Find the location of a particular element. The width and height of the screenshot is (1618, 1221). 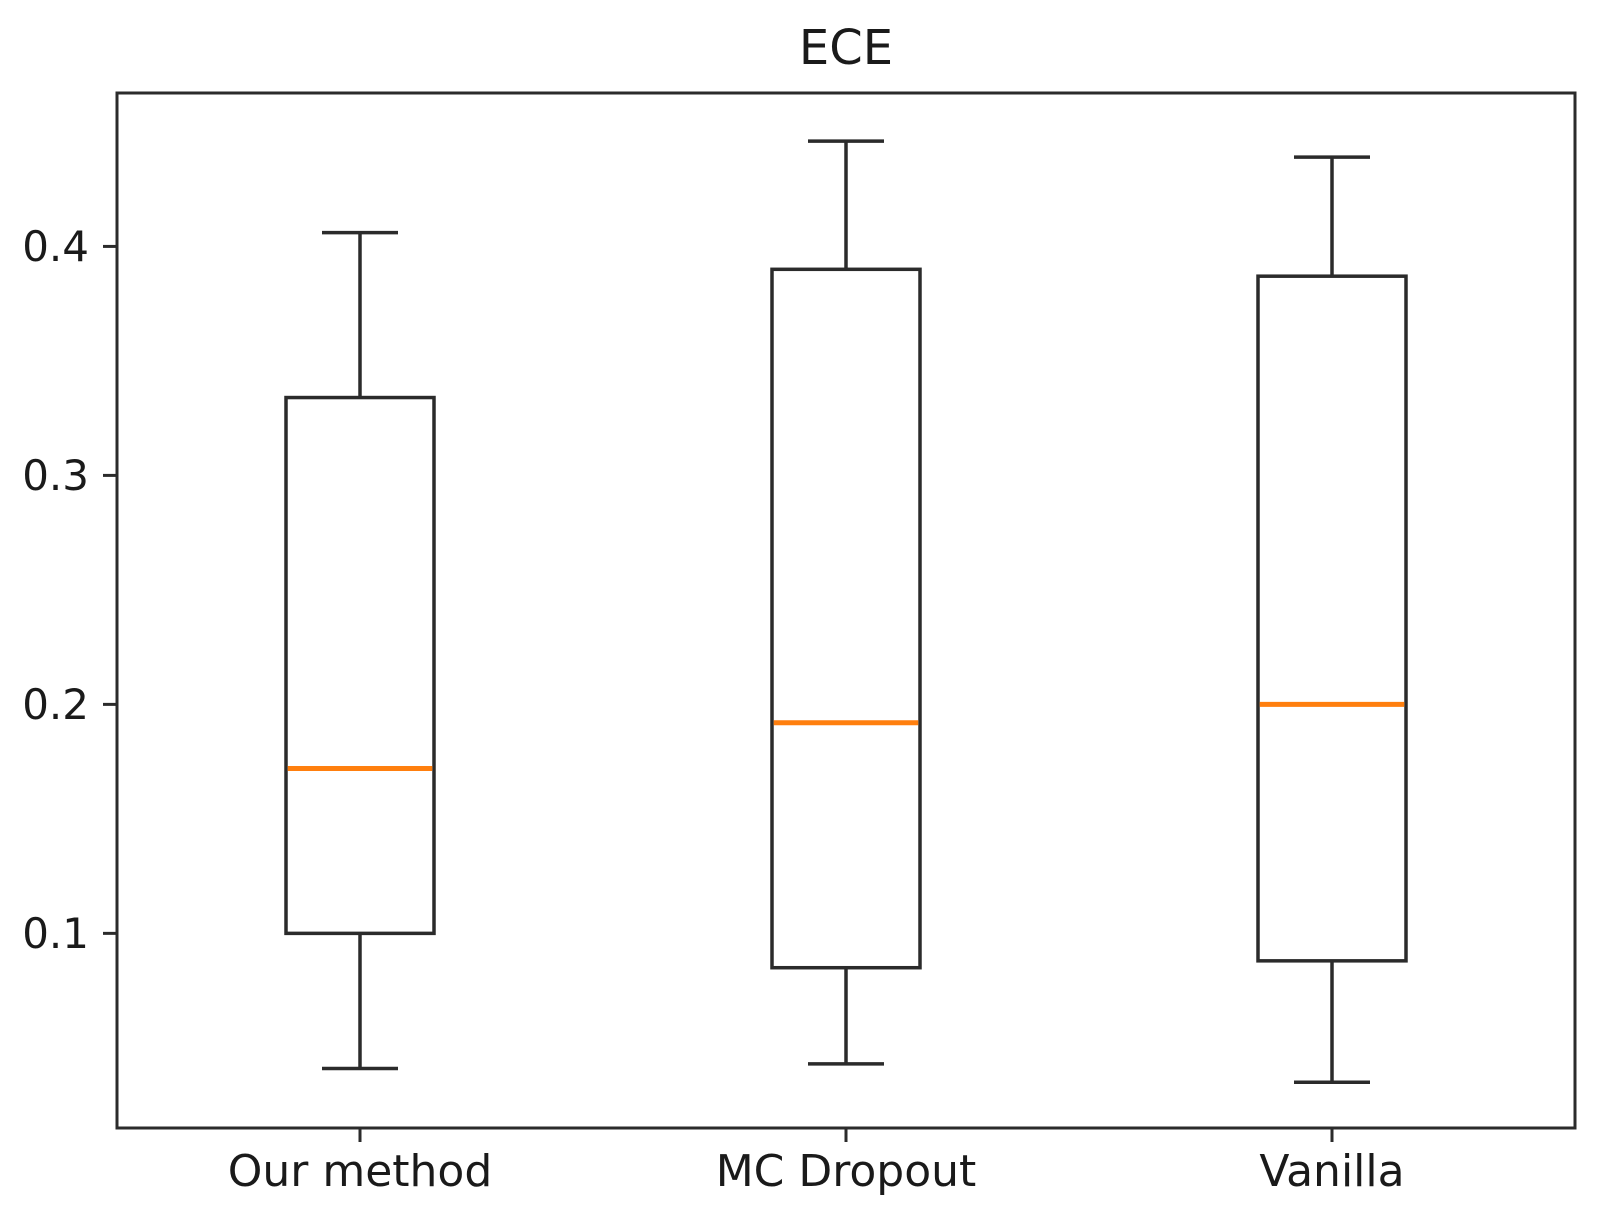

category-label: Our method is located at coordinates (360, 1171).